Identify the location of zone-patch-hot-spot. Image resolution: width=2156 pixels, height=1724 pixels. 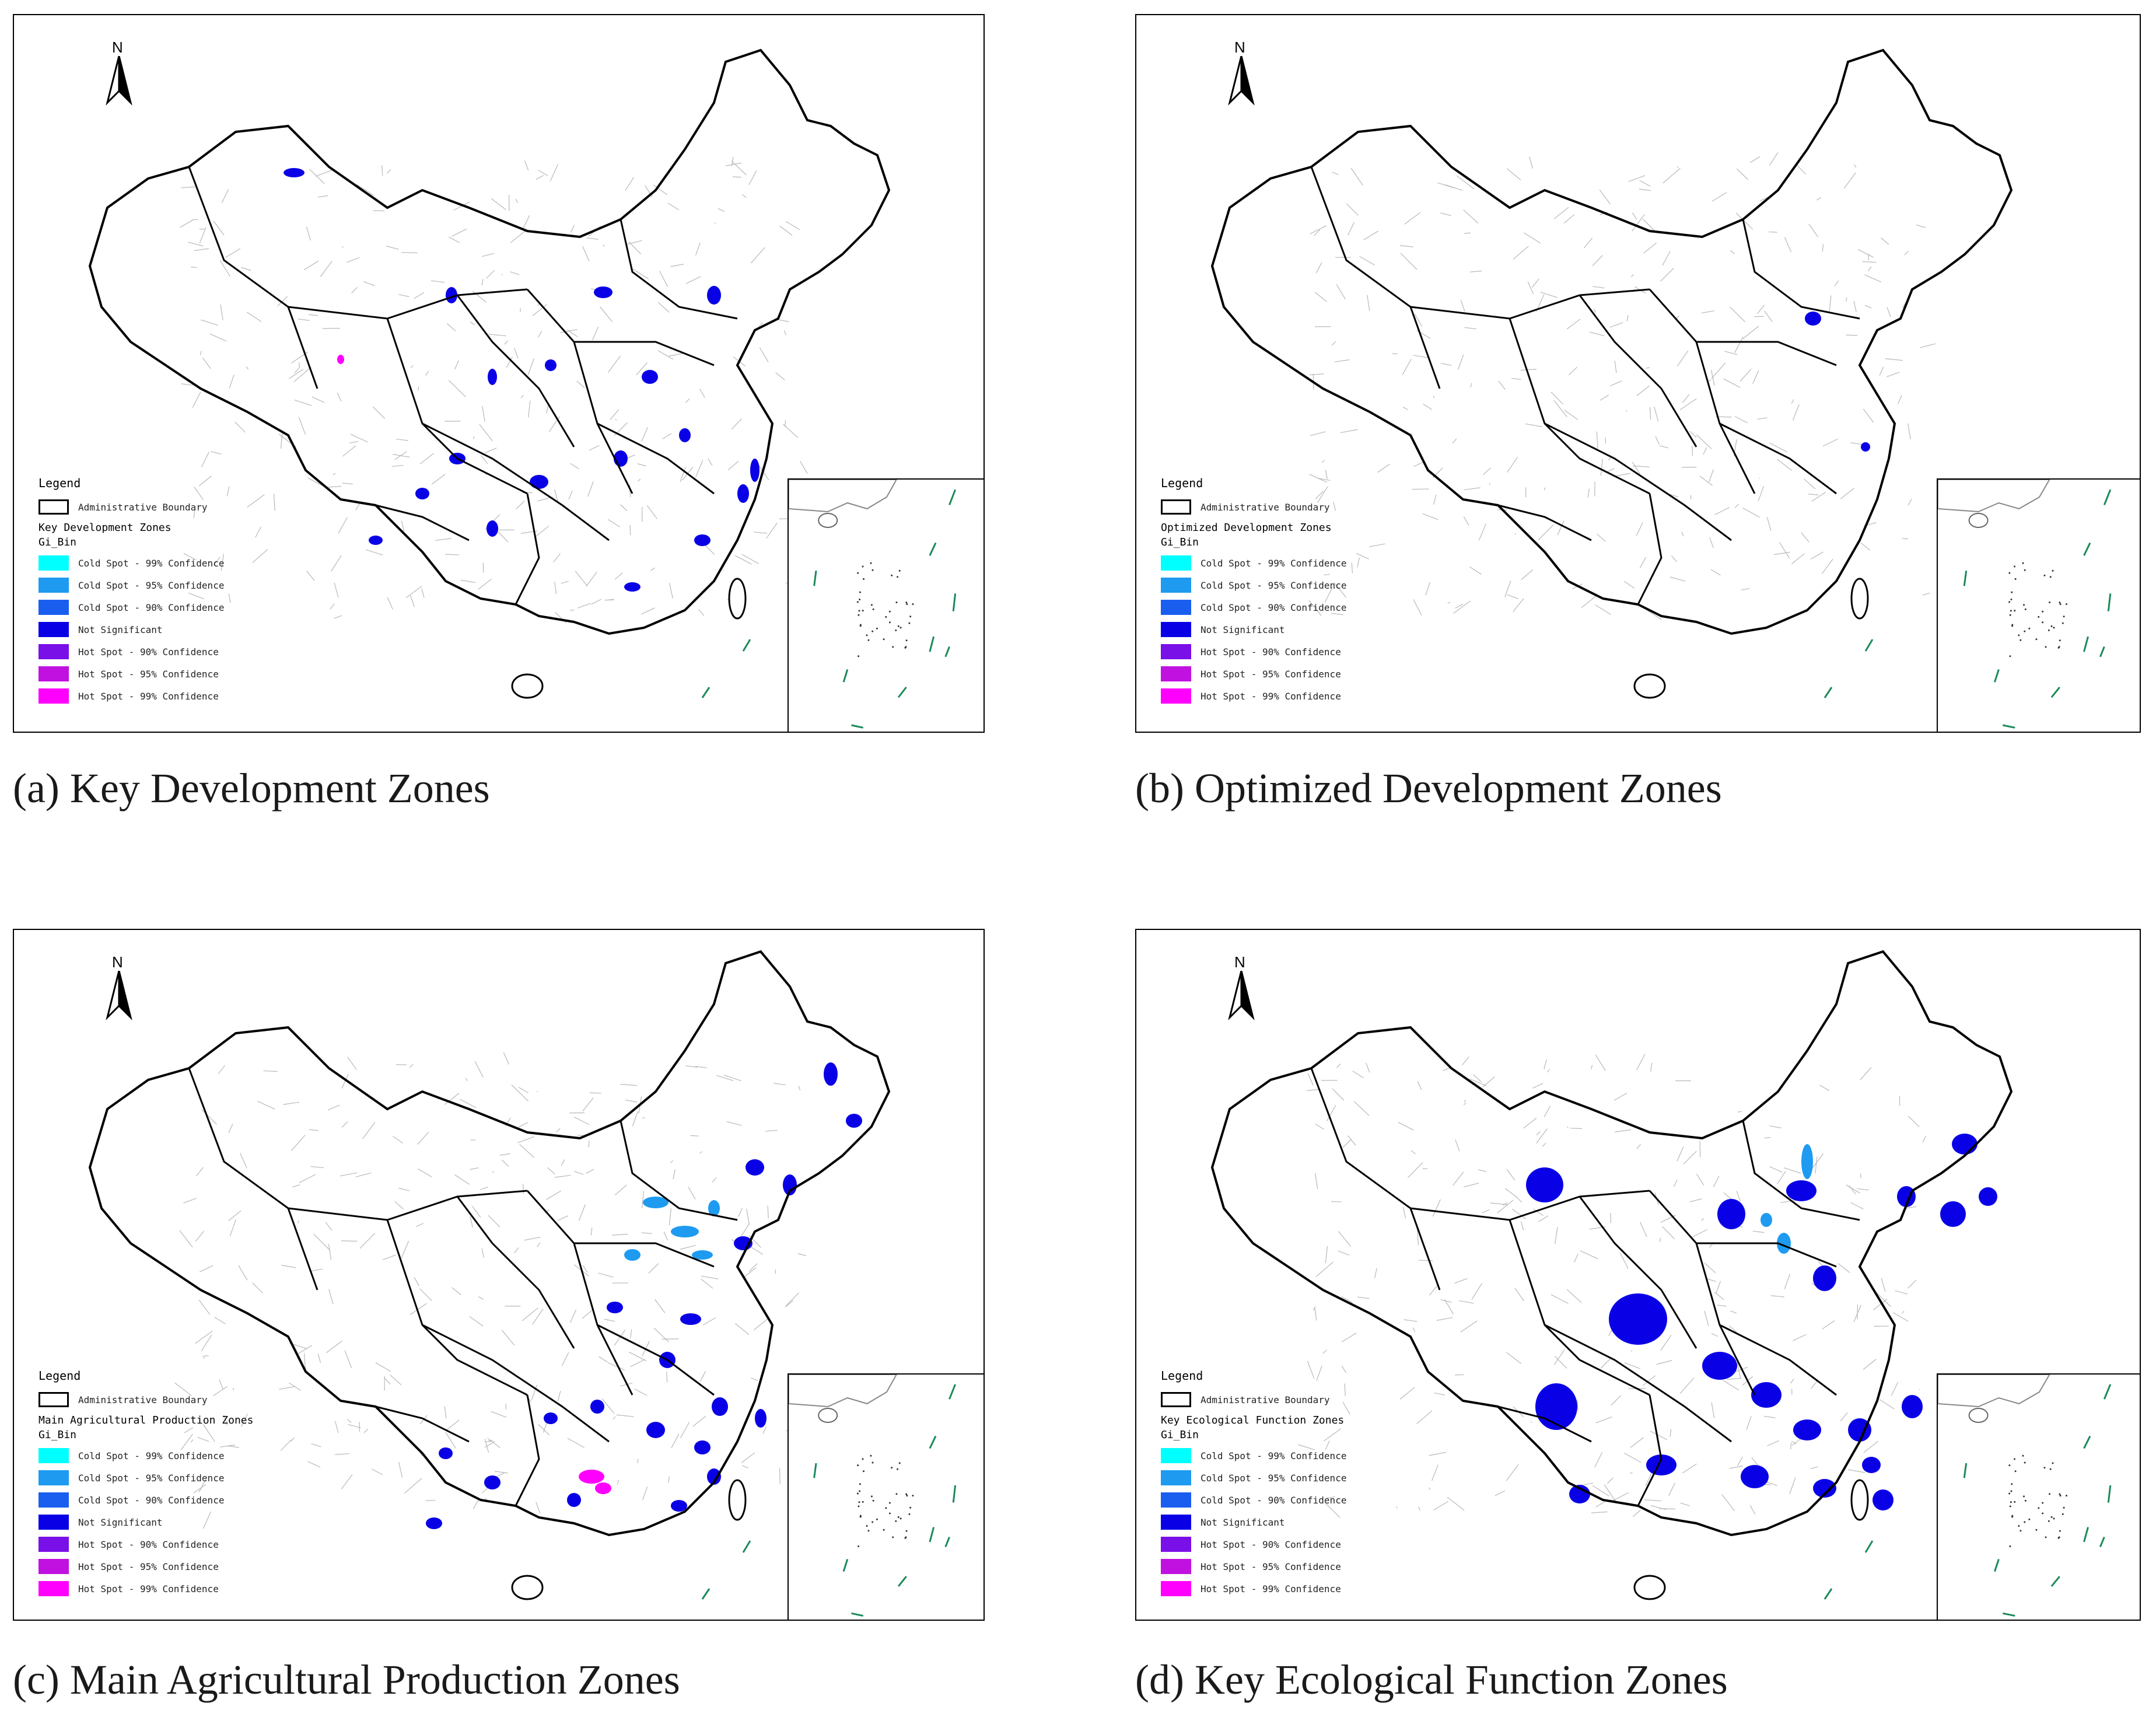
(603, 1488).